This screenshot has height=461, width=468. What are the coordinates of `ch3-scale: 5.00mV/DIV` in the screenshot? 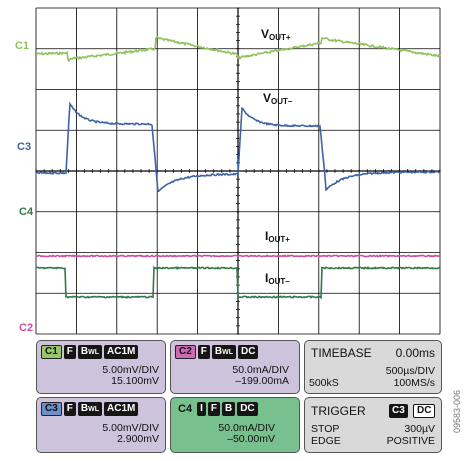 It's located at (130, 428).